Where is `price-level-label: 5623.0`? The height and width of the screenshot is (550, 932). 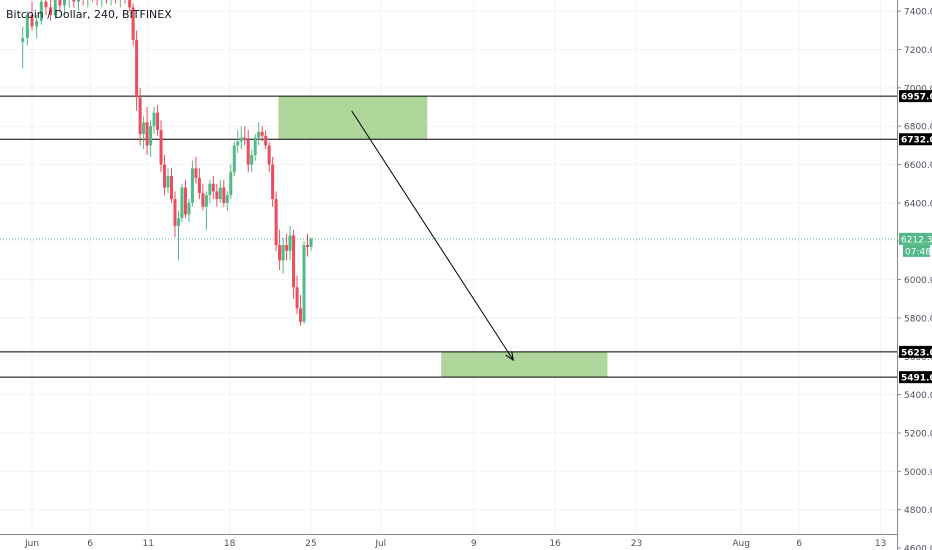
price-level-label: 5623.0 is located at coordinates (916, 353).